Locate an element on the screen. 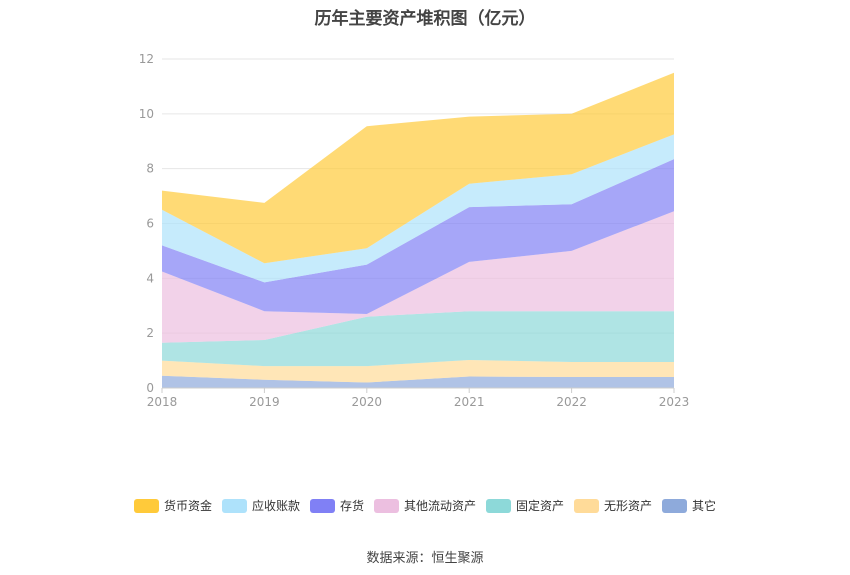  legend-item-cash: 货币资金 is located at coordinates (172, 505).